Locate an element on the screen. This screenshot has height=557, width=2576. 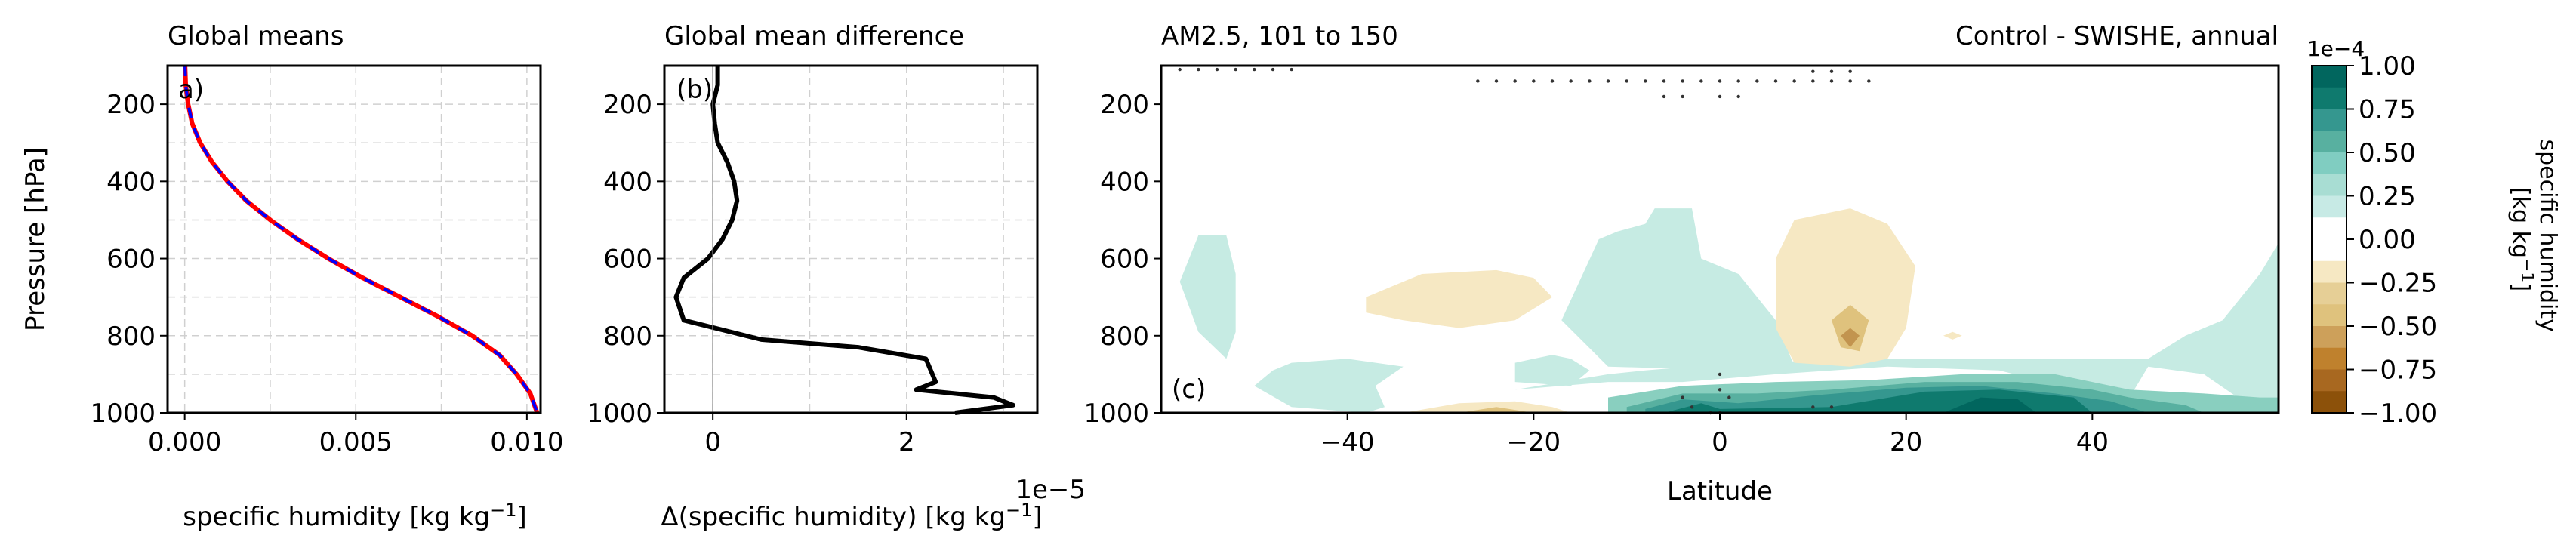
panel-a-y-tick-label: 1000 is located at coordinates (123, 414).